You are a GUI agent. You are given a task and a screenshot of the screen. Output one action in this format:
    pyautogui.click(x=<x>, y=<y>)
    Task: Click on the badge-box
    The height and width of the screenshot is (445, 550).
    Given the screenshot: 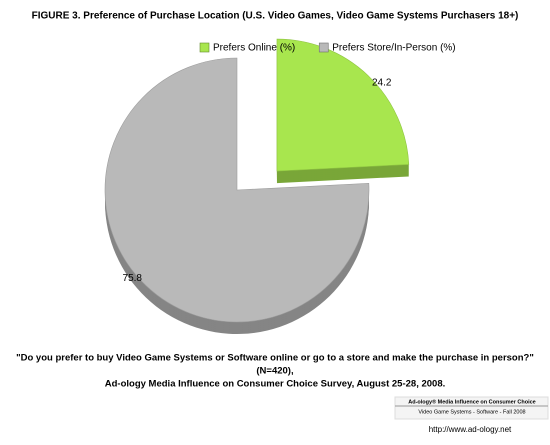 What is the action you would take?
    pyautogui.click(x=471, y=408)
    